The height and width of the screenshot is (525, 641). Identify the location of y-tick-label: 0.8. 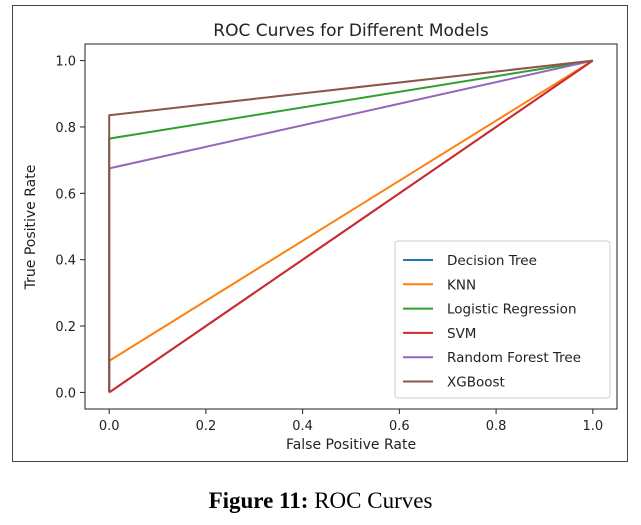
(65, 128).